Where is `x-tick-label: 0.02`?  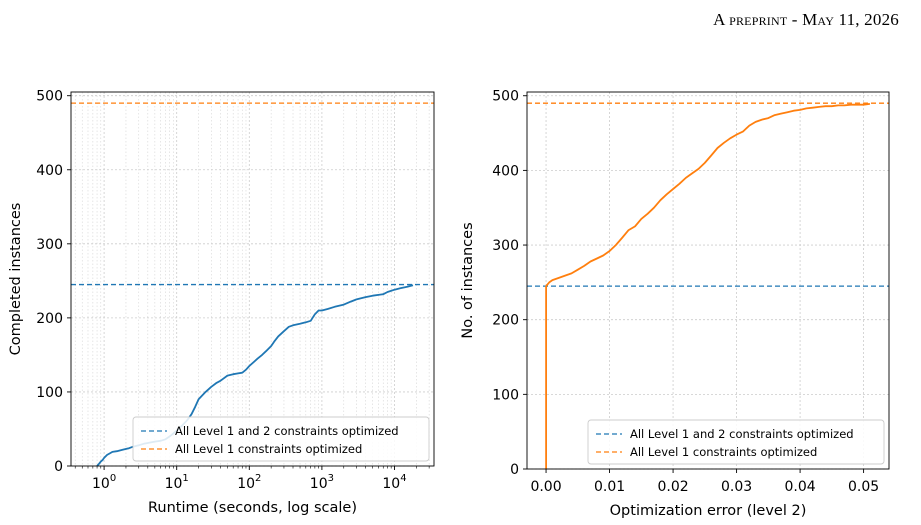
x-tick-label: 0.02 is located at coordinates (672, 487).